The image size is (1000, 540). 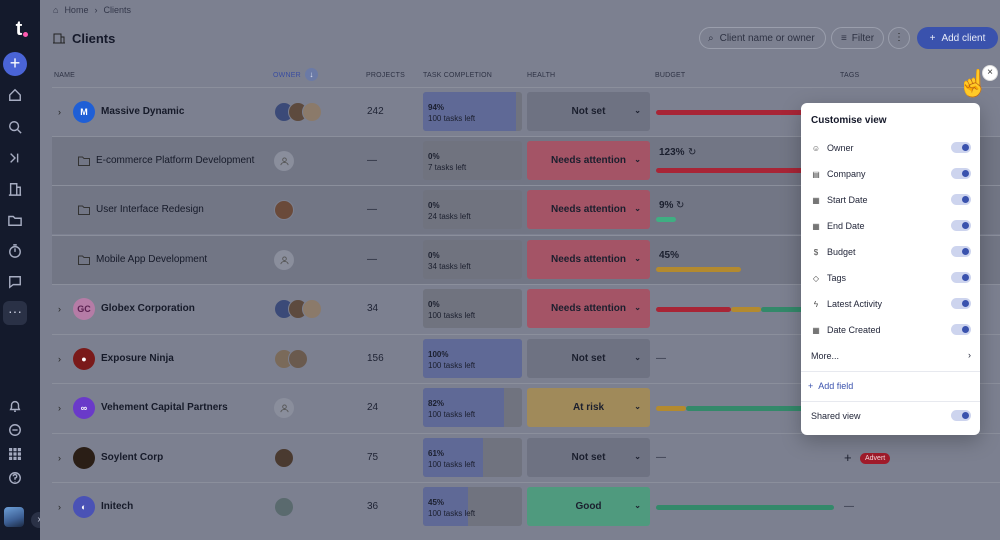 What do you see at coordinates (637, 505) in the screenshot?
I see `chevron-down-icon: ⌄` at bounding box center [637, 505].